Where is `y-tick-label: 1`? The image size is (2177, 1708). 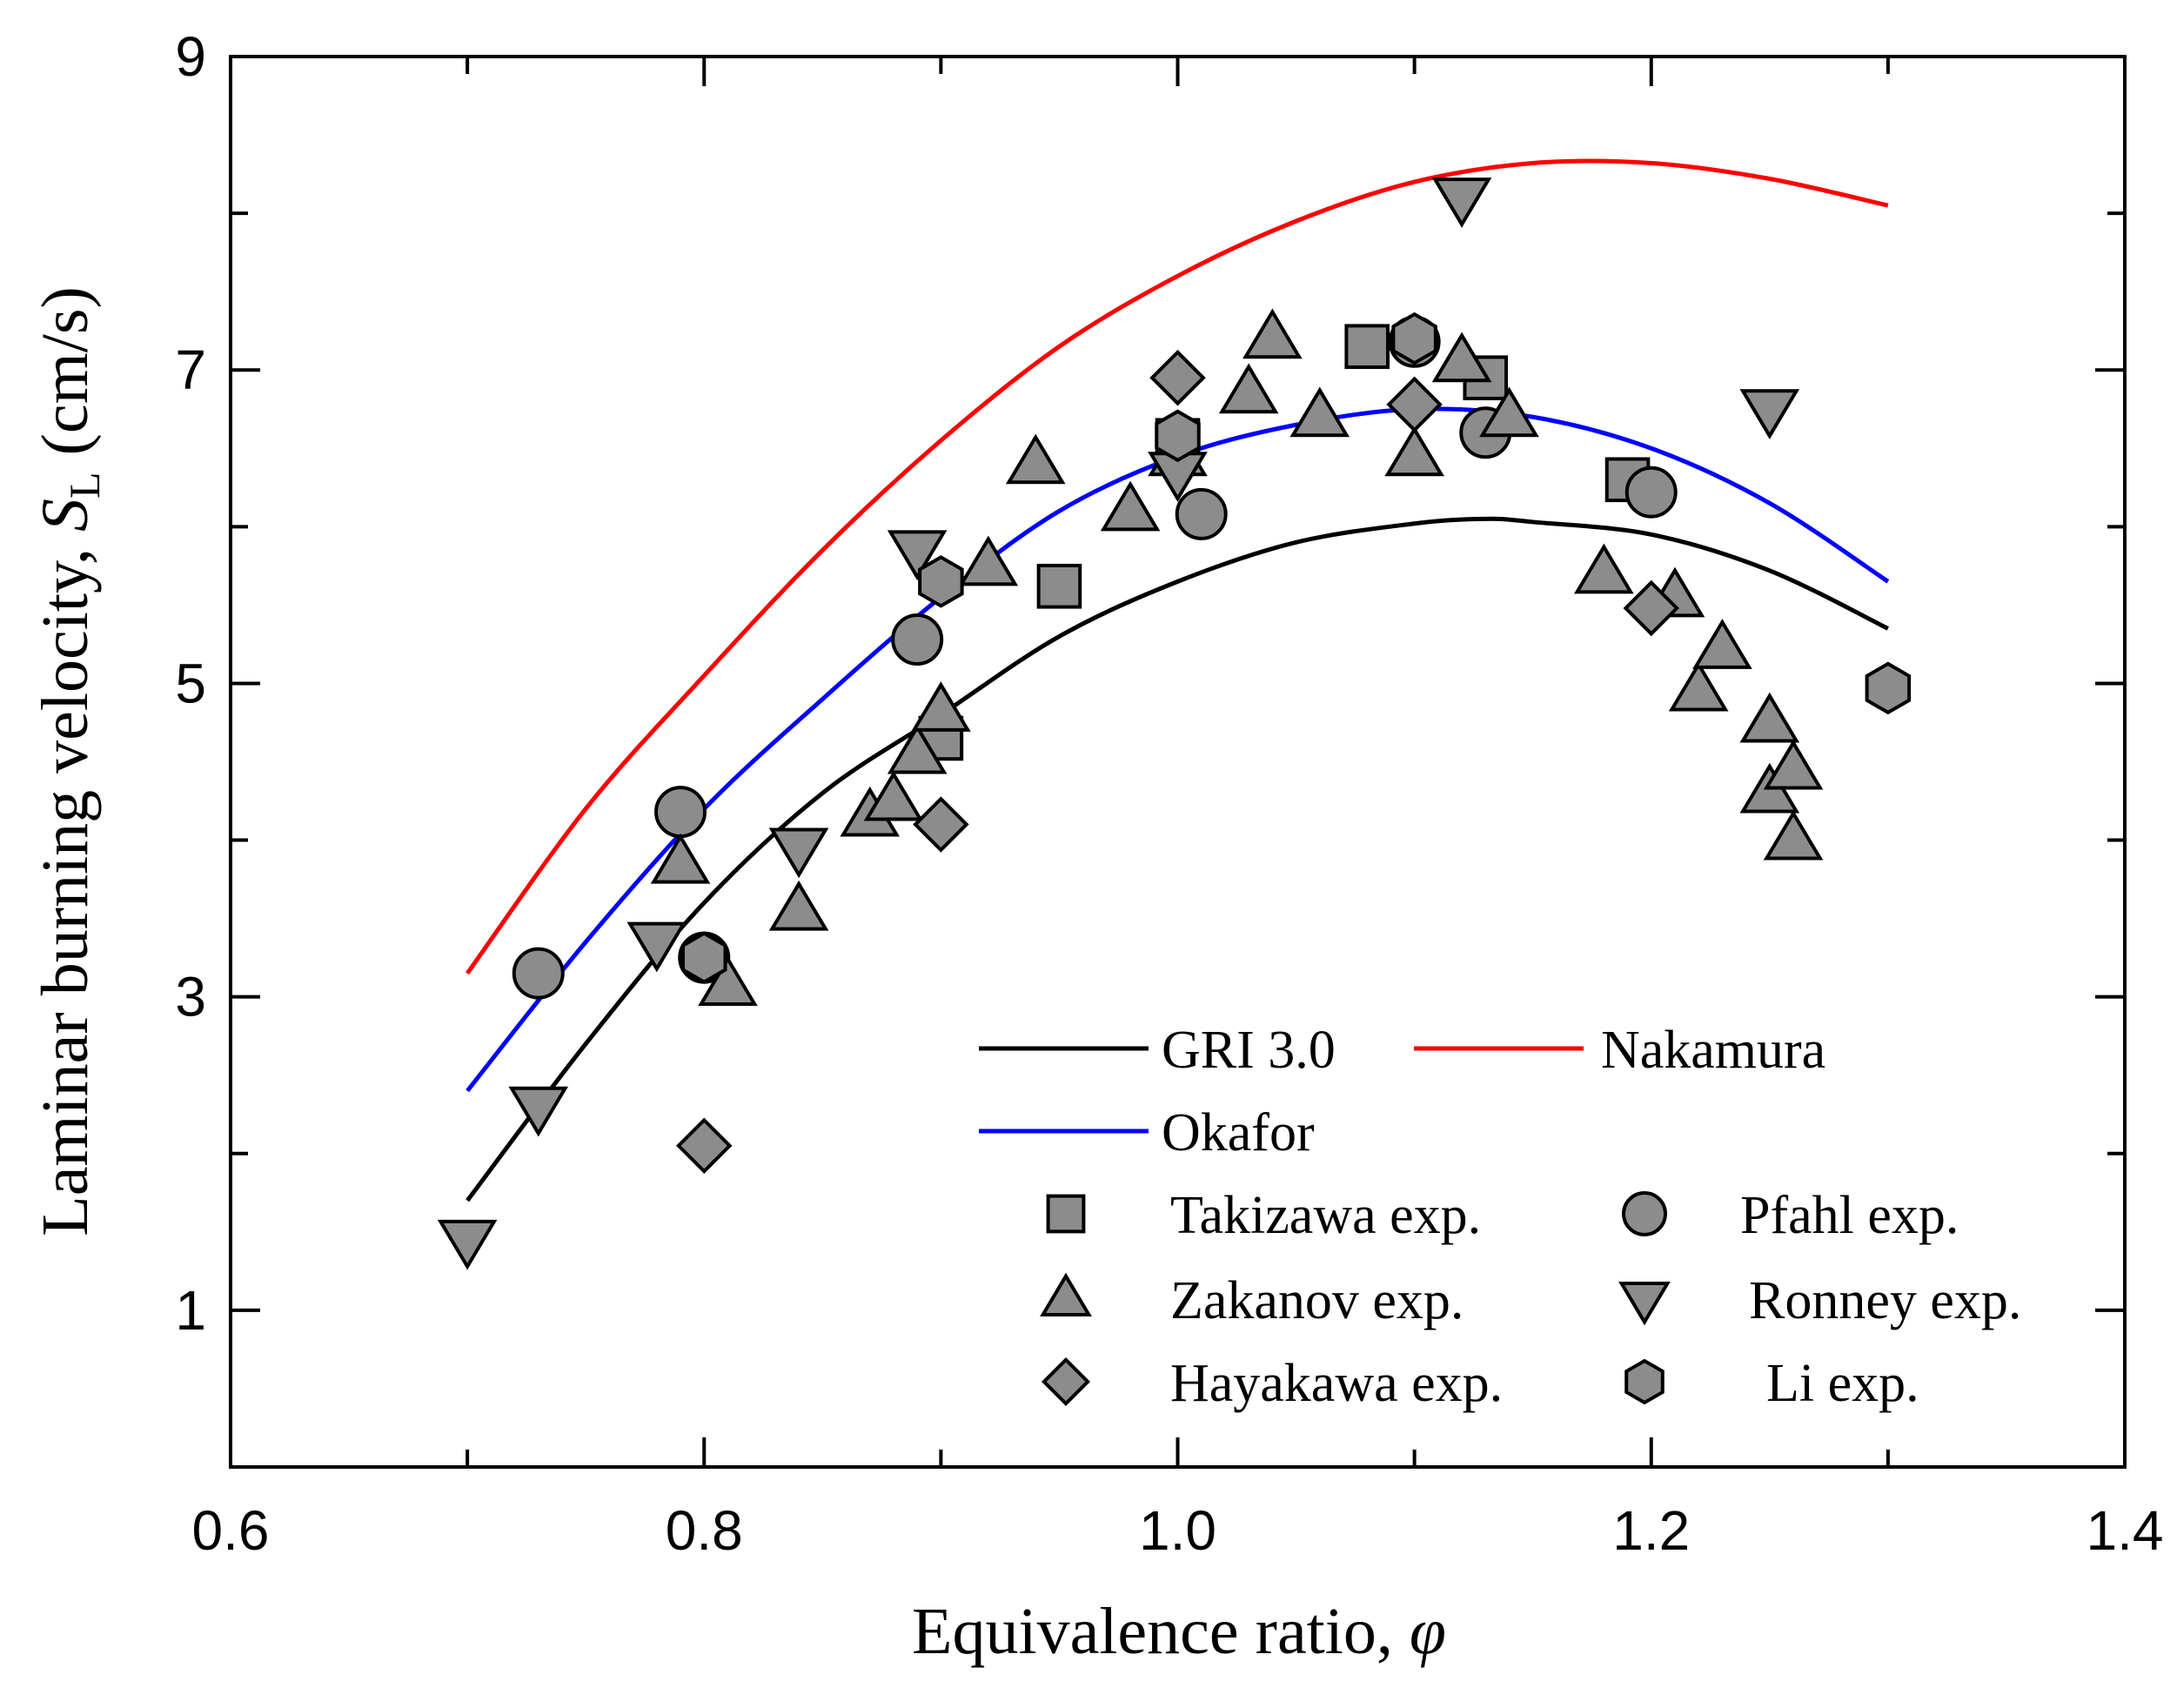 y-tick-label: 1 is located at coordinates (190, 1310).